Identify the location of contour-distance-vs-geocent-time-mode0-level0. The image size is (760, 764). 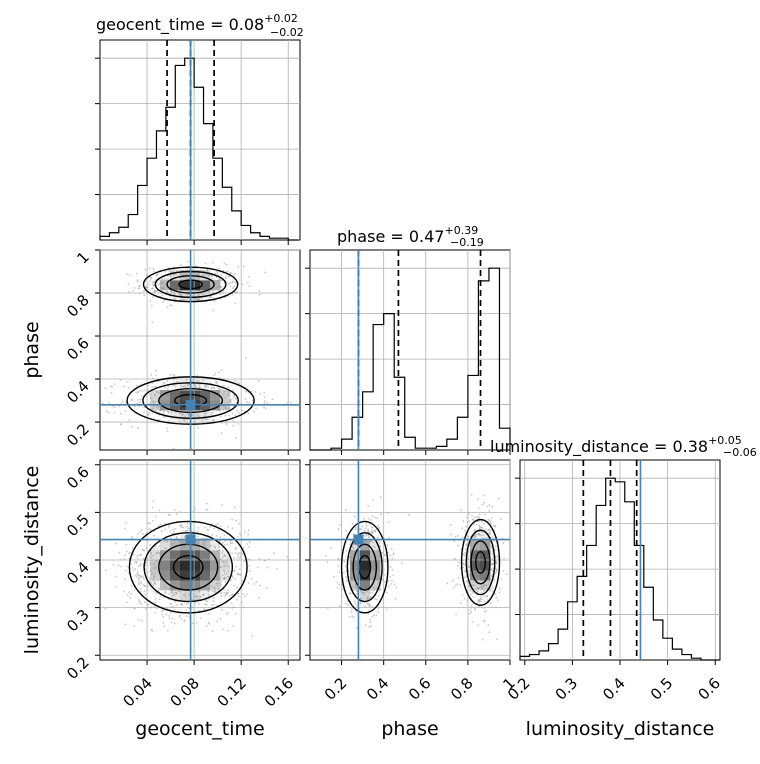
(188, 567).